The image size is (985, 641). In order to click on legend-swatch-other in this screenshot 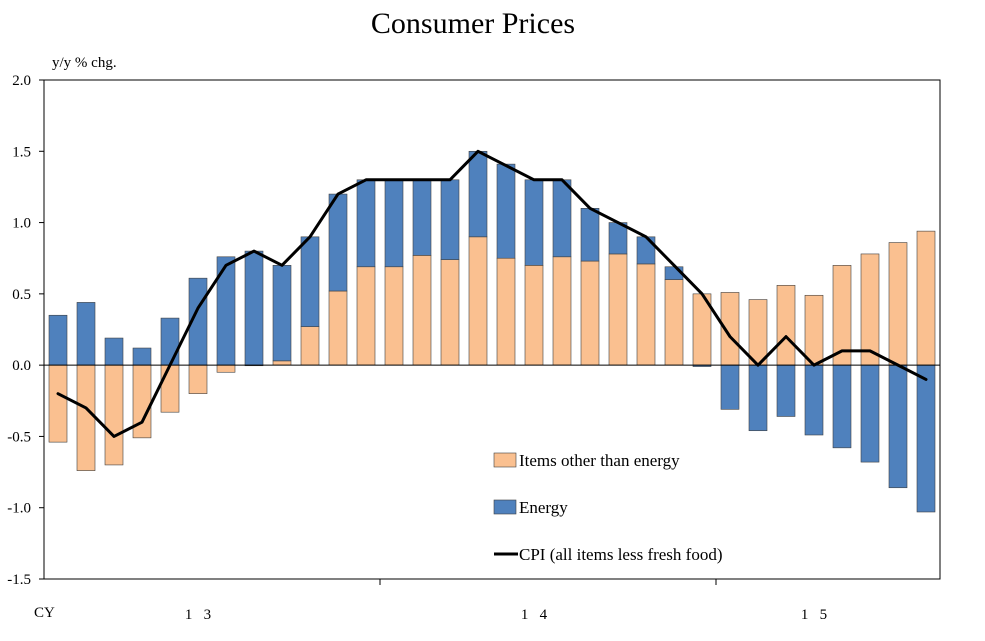, I will do `click(505, 460)`.